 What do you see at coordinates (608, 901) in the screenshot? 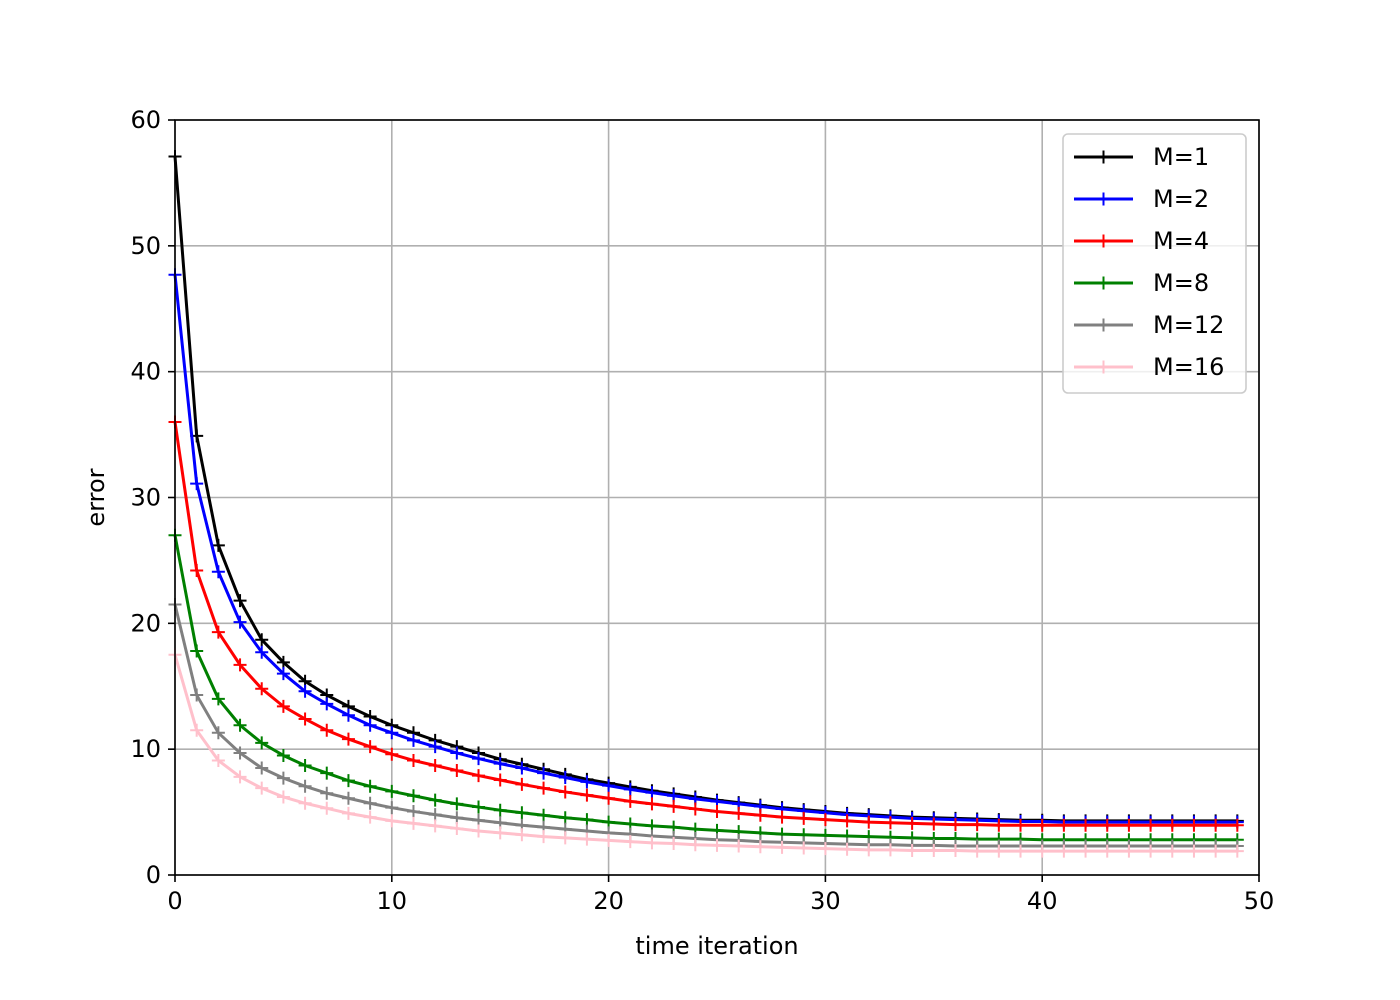
I see `x-tick-label: 20` at bounding box center [608, 901].